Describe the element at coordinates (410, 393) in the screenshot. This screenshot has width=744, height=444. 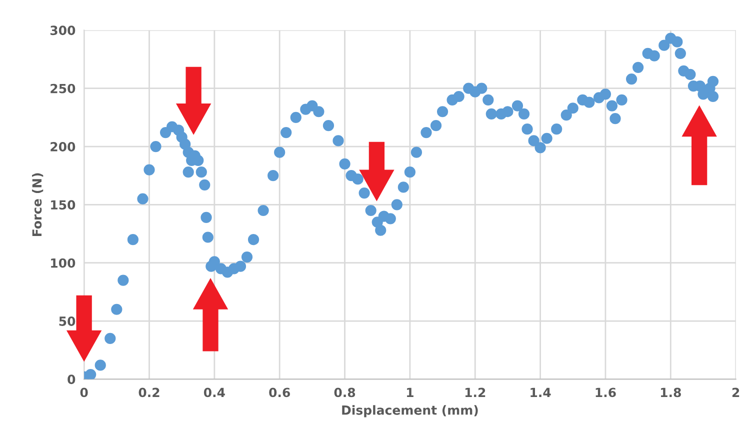
I see `x-tick-label: 1` at that location.